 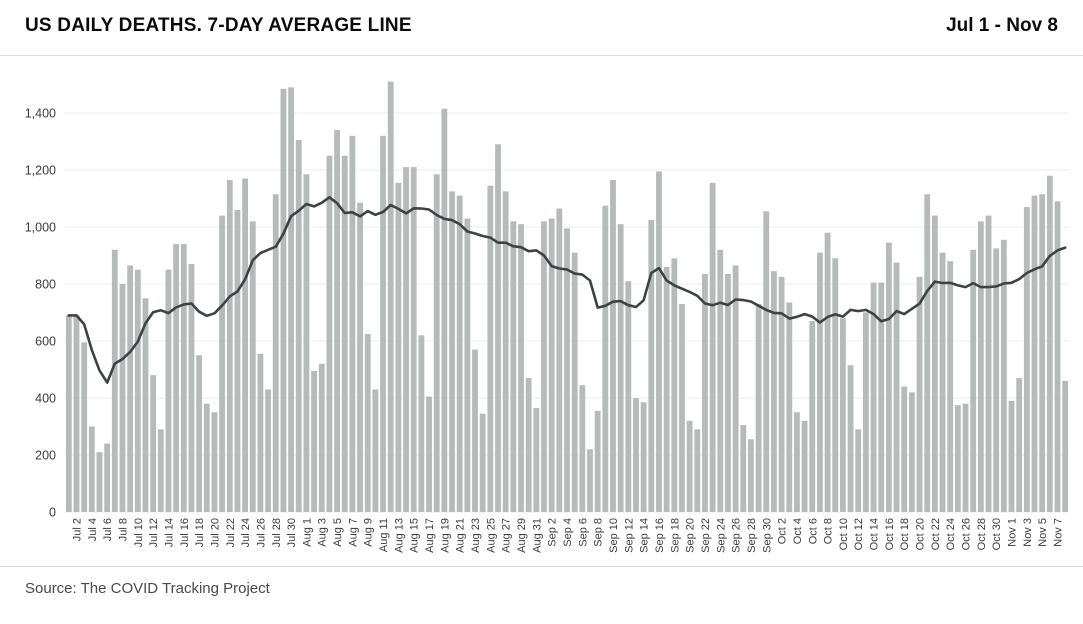 What do you see at coordinates (737, 535) in the screenshot?
I see `x-axis-tick-label: Sep 26` at bounding box center [737, 535].